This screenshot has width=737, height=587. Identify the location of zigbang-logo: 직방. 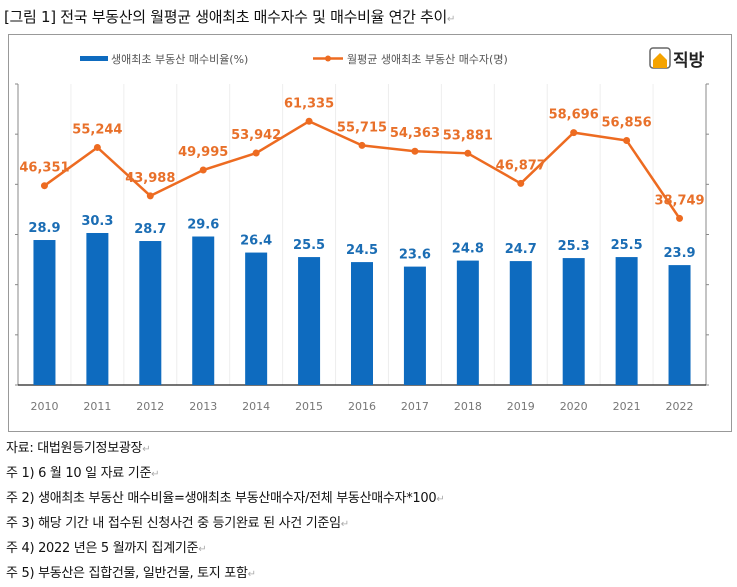
(677, 59).